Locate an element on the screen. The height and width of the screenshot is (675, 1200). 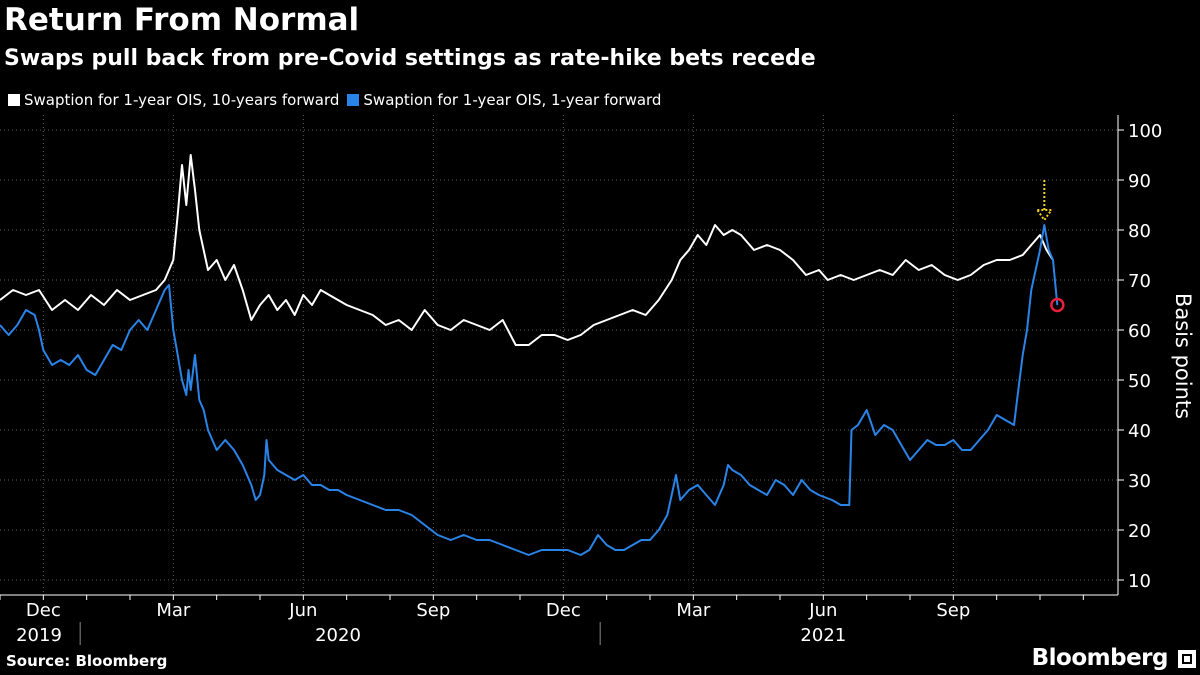
y-tick-label: 10 is located at coordinates (1139, 581).